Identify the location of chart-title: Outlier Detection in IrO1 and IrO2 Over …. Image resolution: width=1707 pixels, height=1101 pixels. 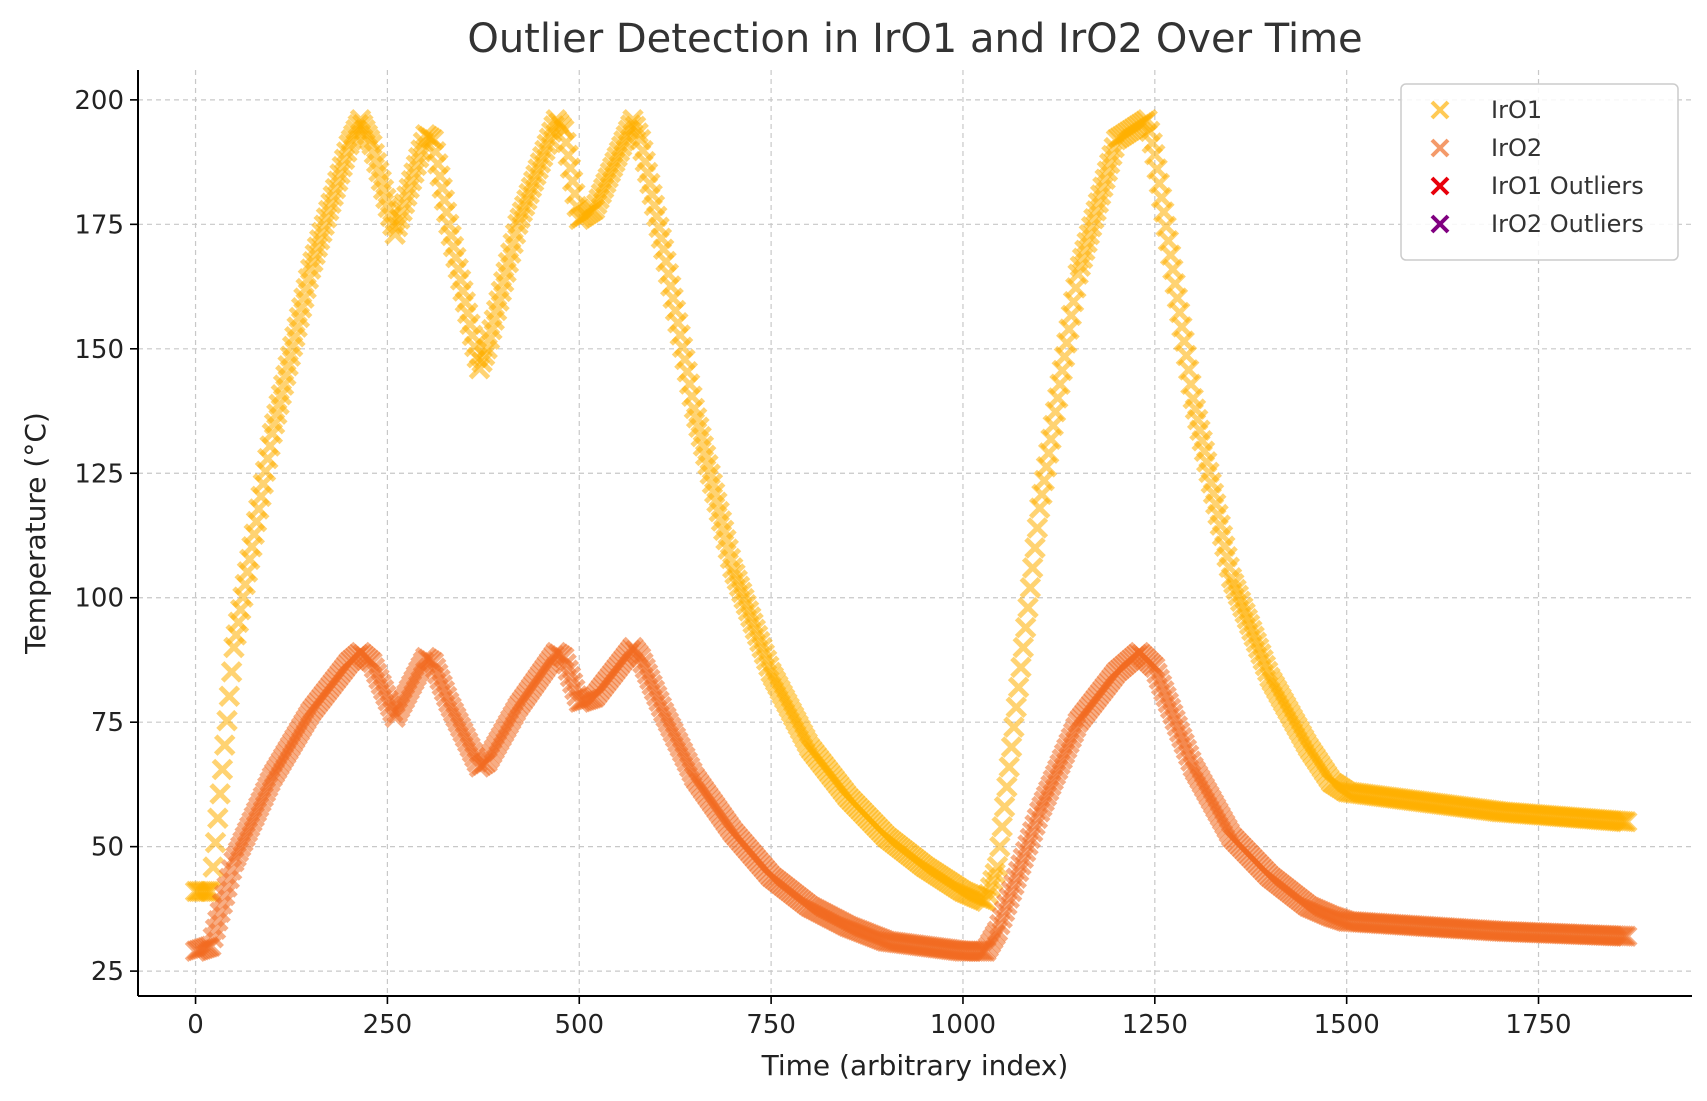
(914, 39).